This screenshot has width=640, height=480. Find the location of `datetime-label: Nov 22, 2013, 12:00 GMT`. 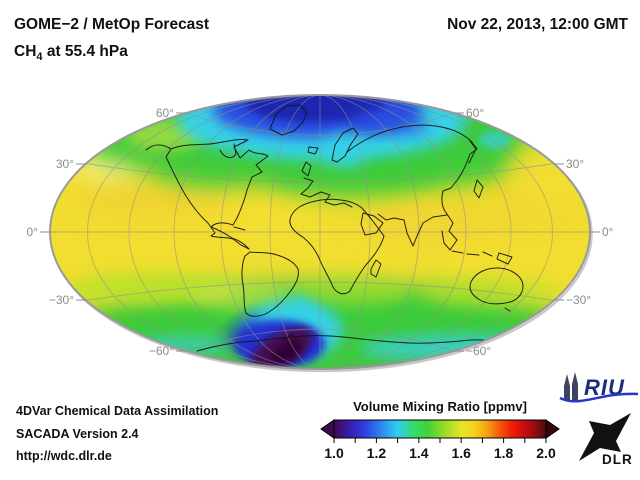

datetime-label: Nov 22, 2013, 12:00 GMT is located at coordinates (537, 24).